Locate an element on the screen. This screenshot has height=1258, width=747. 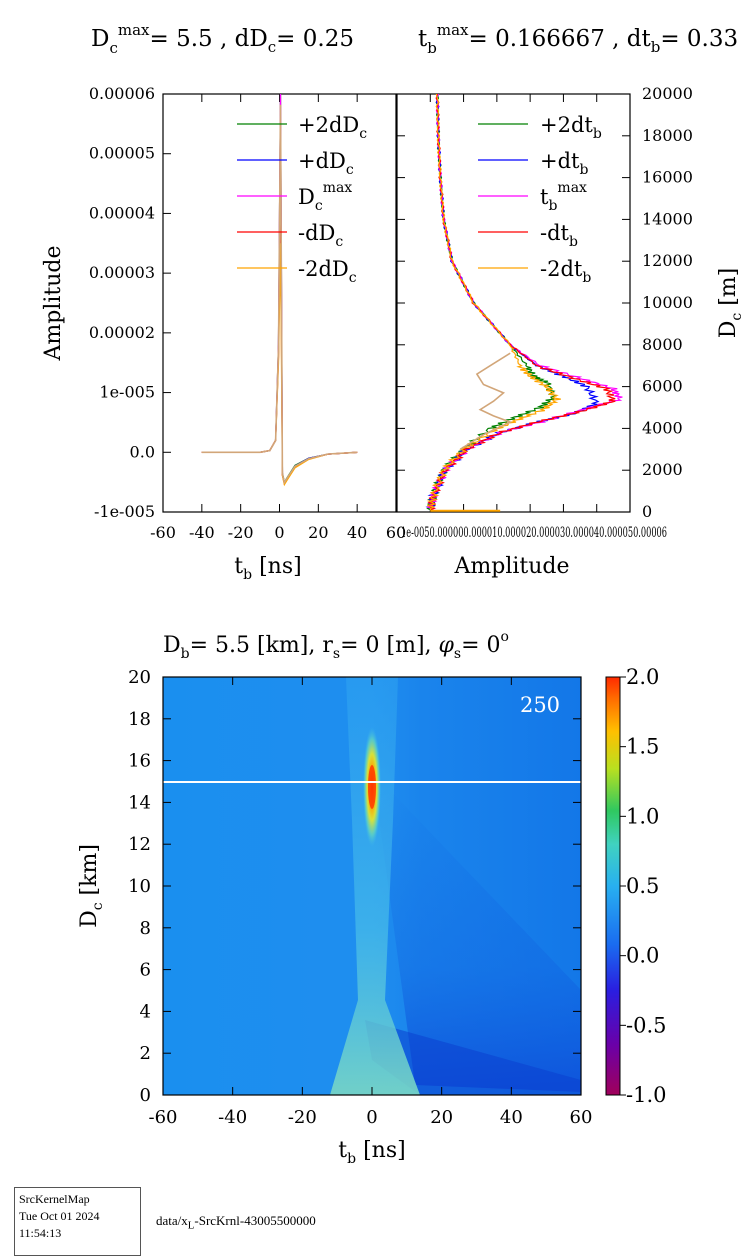
left-y-tick-label: 0.00006 is located at coordinates (122, 93).